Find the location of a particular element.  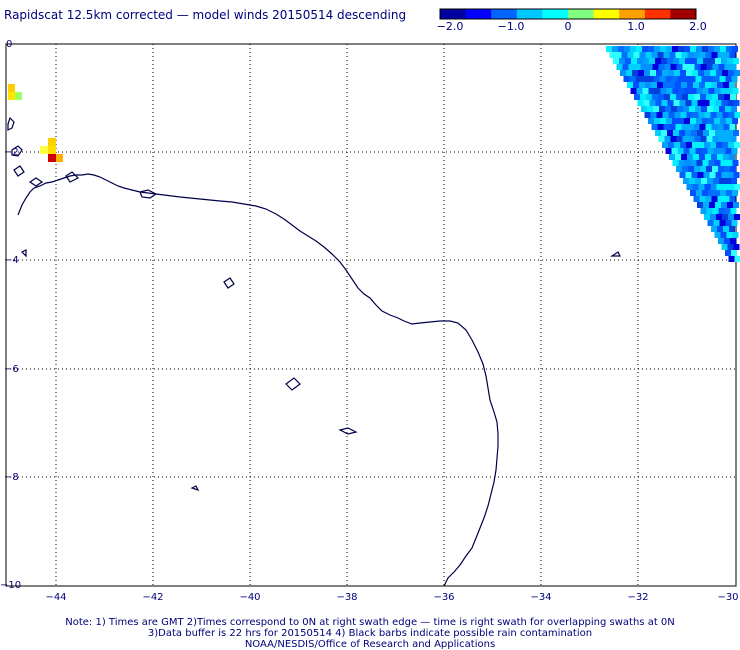

colorbar-frame is located at coordinates (568, 14).